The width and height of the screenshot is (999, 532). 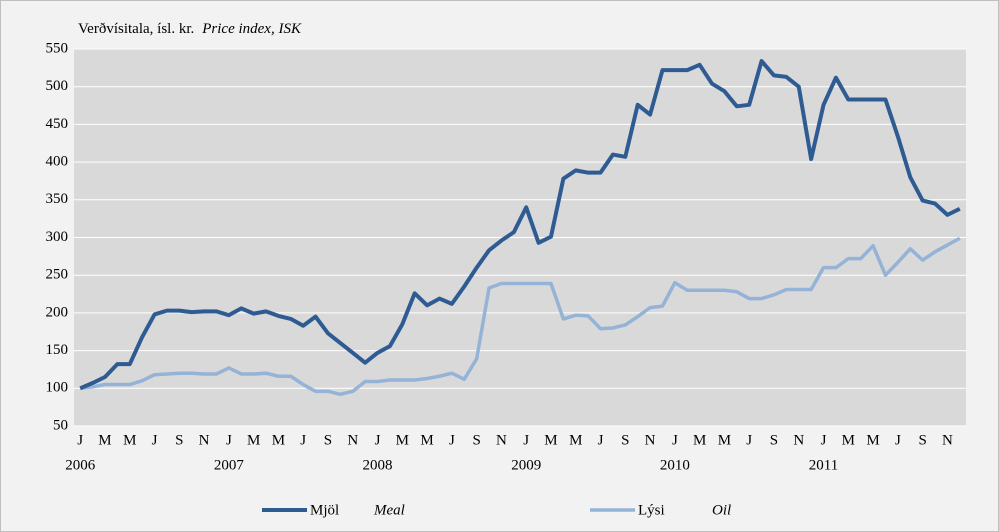 What do you see at coordinates (57, 388) in the screenshot?
I see `y-tick-label: 100` at bounding box center [57, 388].